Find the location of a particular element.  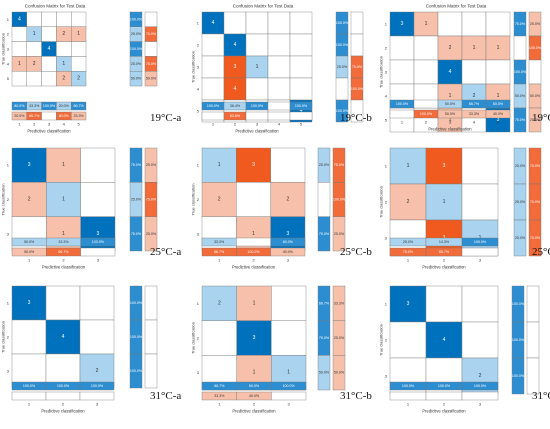

col-summary-wrong-value: 63.6% is located at coordinates (235, 116).